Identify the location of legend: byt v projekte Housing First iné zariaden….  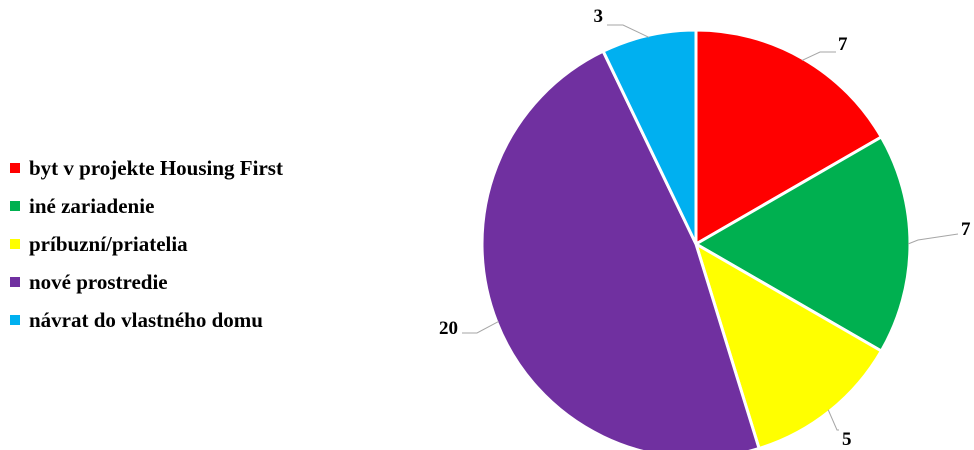
(146, 244).